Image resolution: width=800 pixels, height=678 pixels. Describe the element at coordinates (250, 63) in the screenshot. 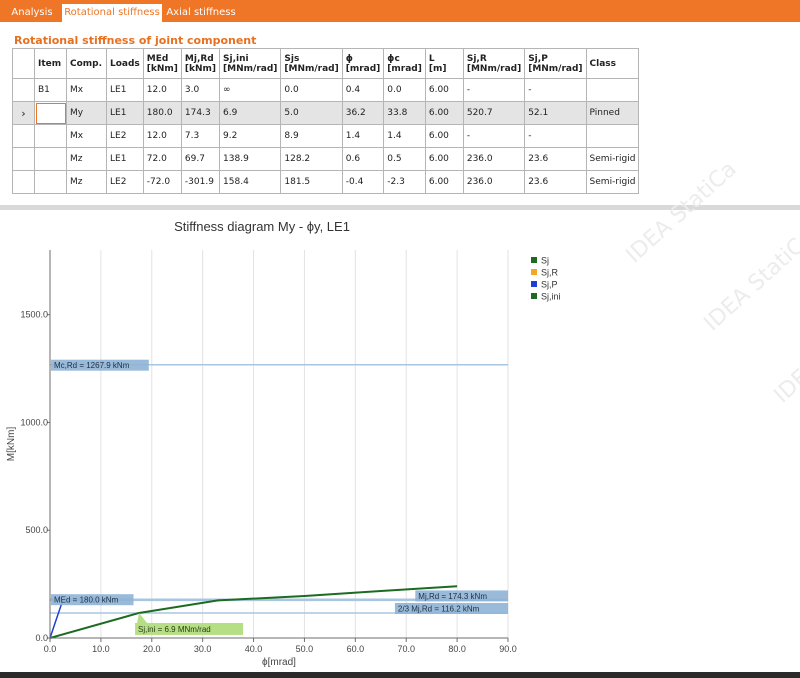

I see `column-header: Sj,ini [MNm/rad]` at that location.